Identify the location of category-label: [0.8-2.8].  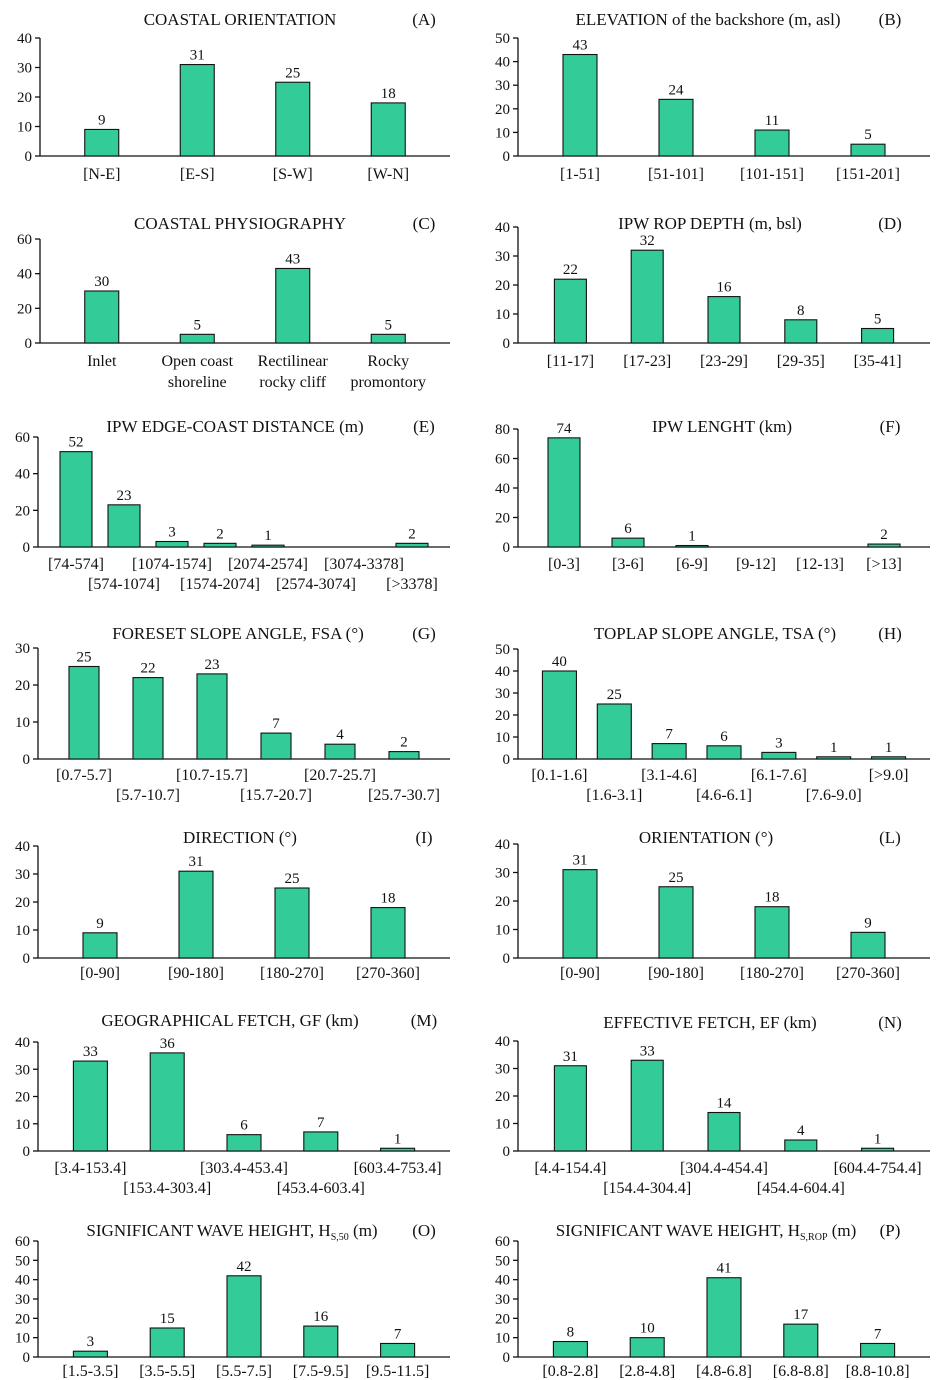
(570, 1371).